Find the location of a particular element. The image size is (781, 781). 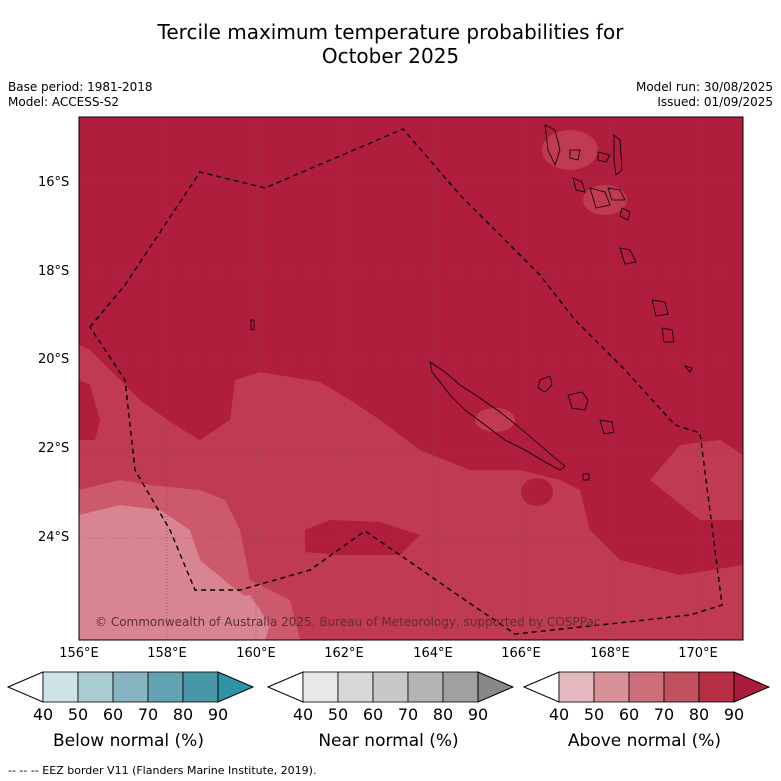

new-caledonia-patch is located at coordinates (495, 420).